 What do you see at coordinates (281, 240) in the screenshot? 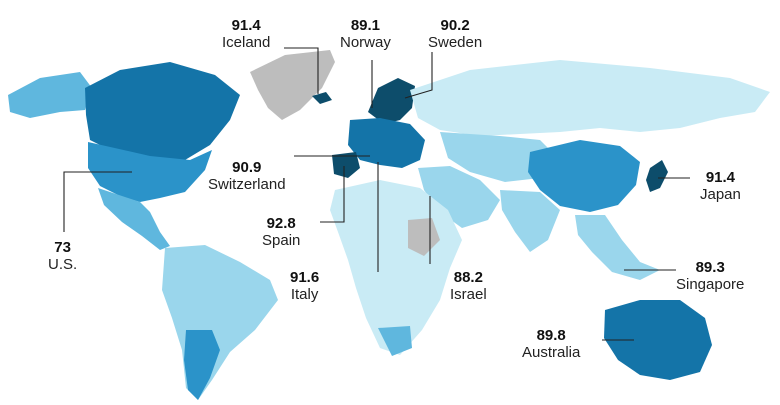
I see `callout-name: Spain` at bounding box center [281, 240].